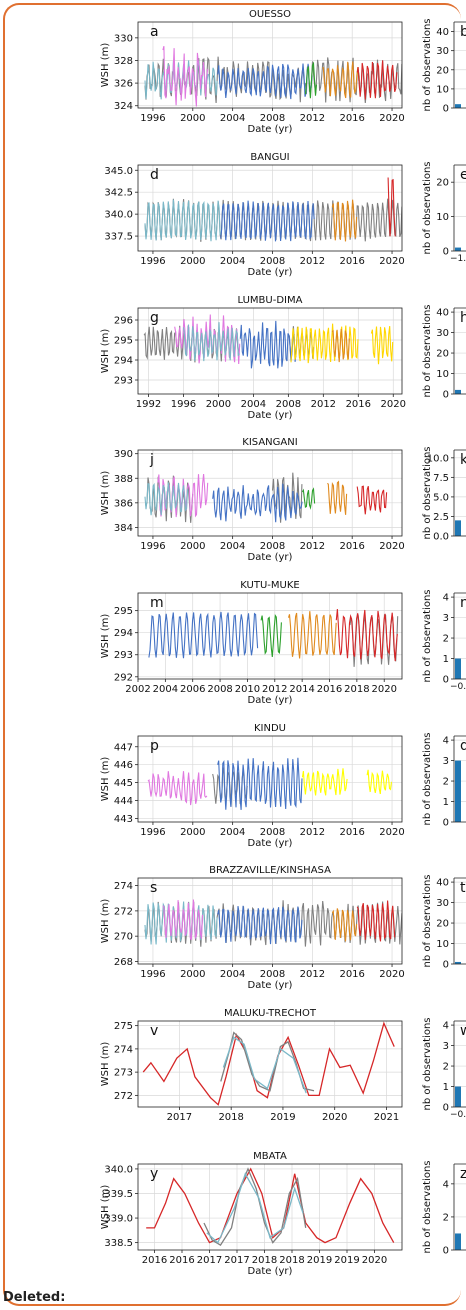 The width and height of the screenshot is (466, 1310). What do you see at coordinates (123, 801) in the screenshot?
I see `y-tick-label: 444` at bounding box center [123, 801].